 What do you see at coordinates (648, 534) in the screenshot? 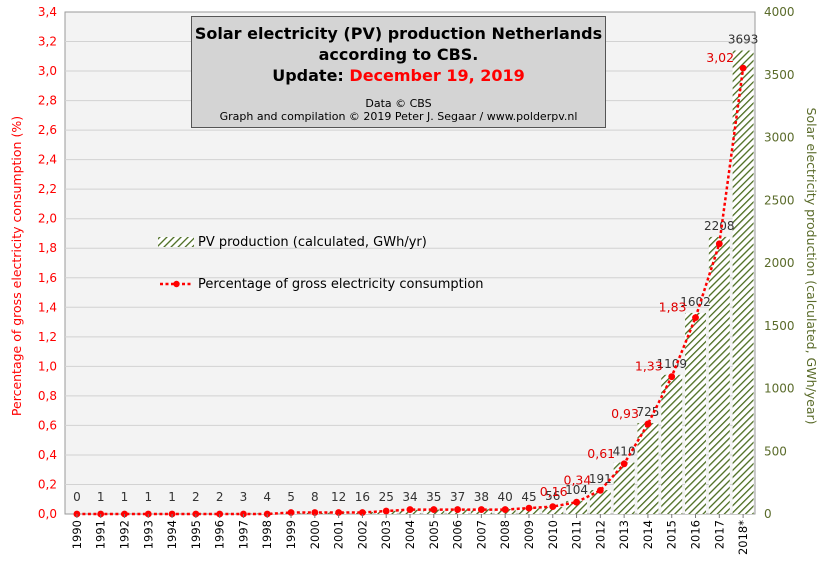
I see `x-tick-label: 2014` at bounding box center [648, 534].